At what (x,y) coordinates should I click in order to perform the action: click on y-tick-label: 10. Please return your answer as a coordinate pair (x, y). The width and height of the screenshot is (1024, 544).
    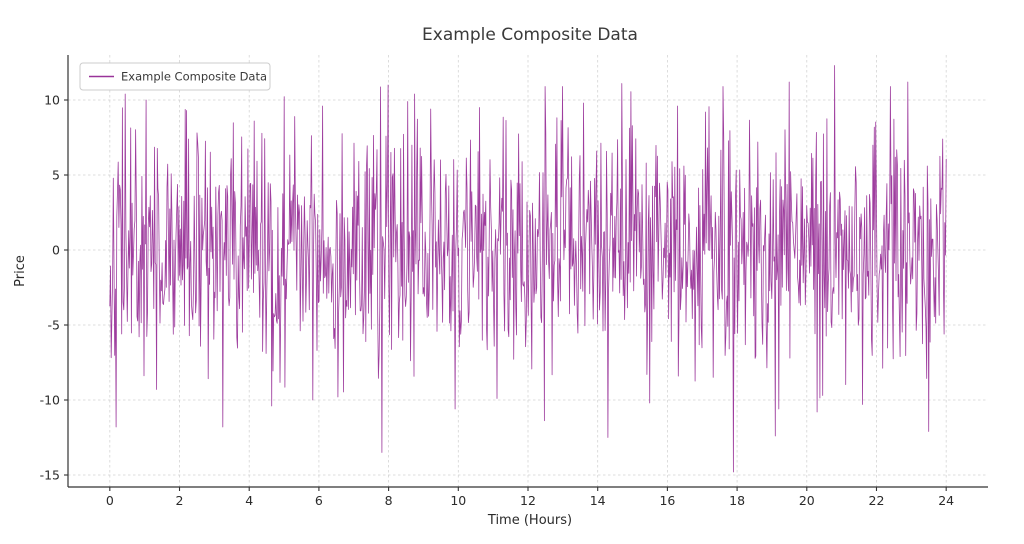
    Looking at the image, I should click on (52, 100).